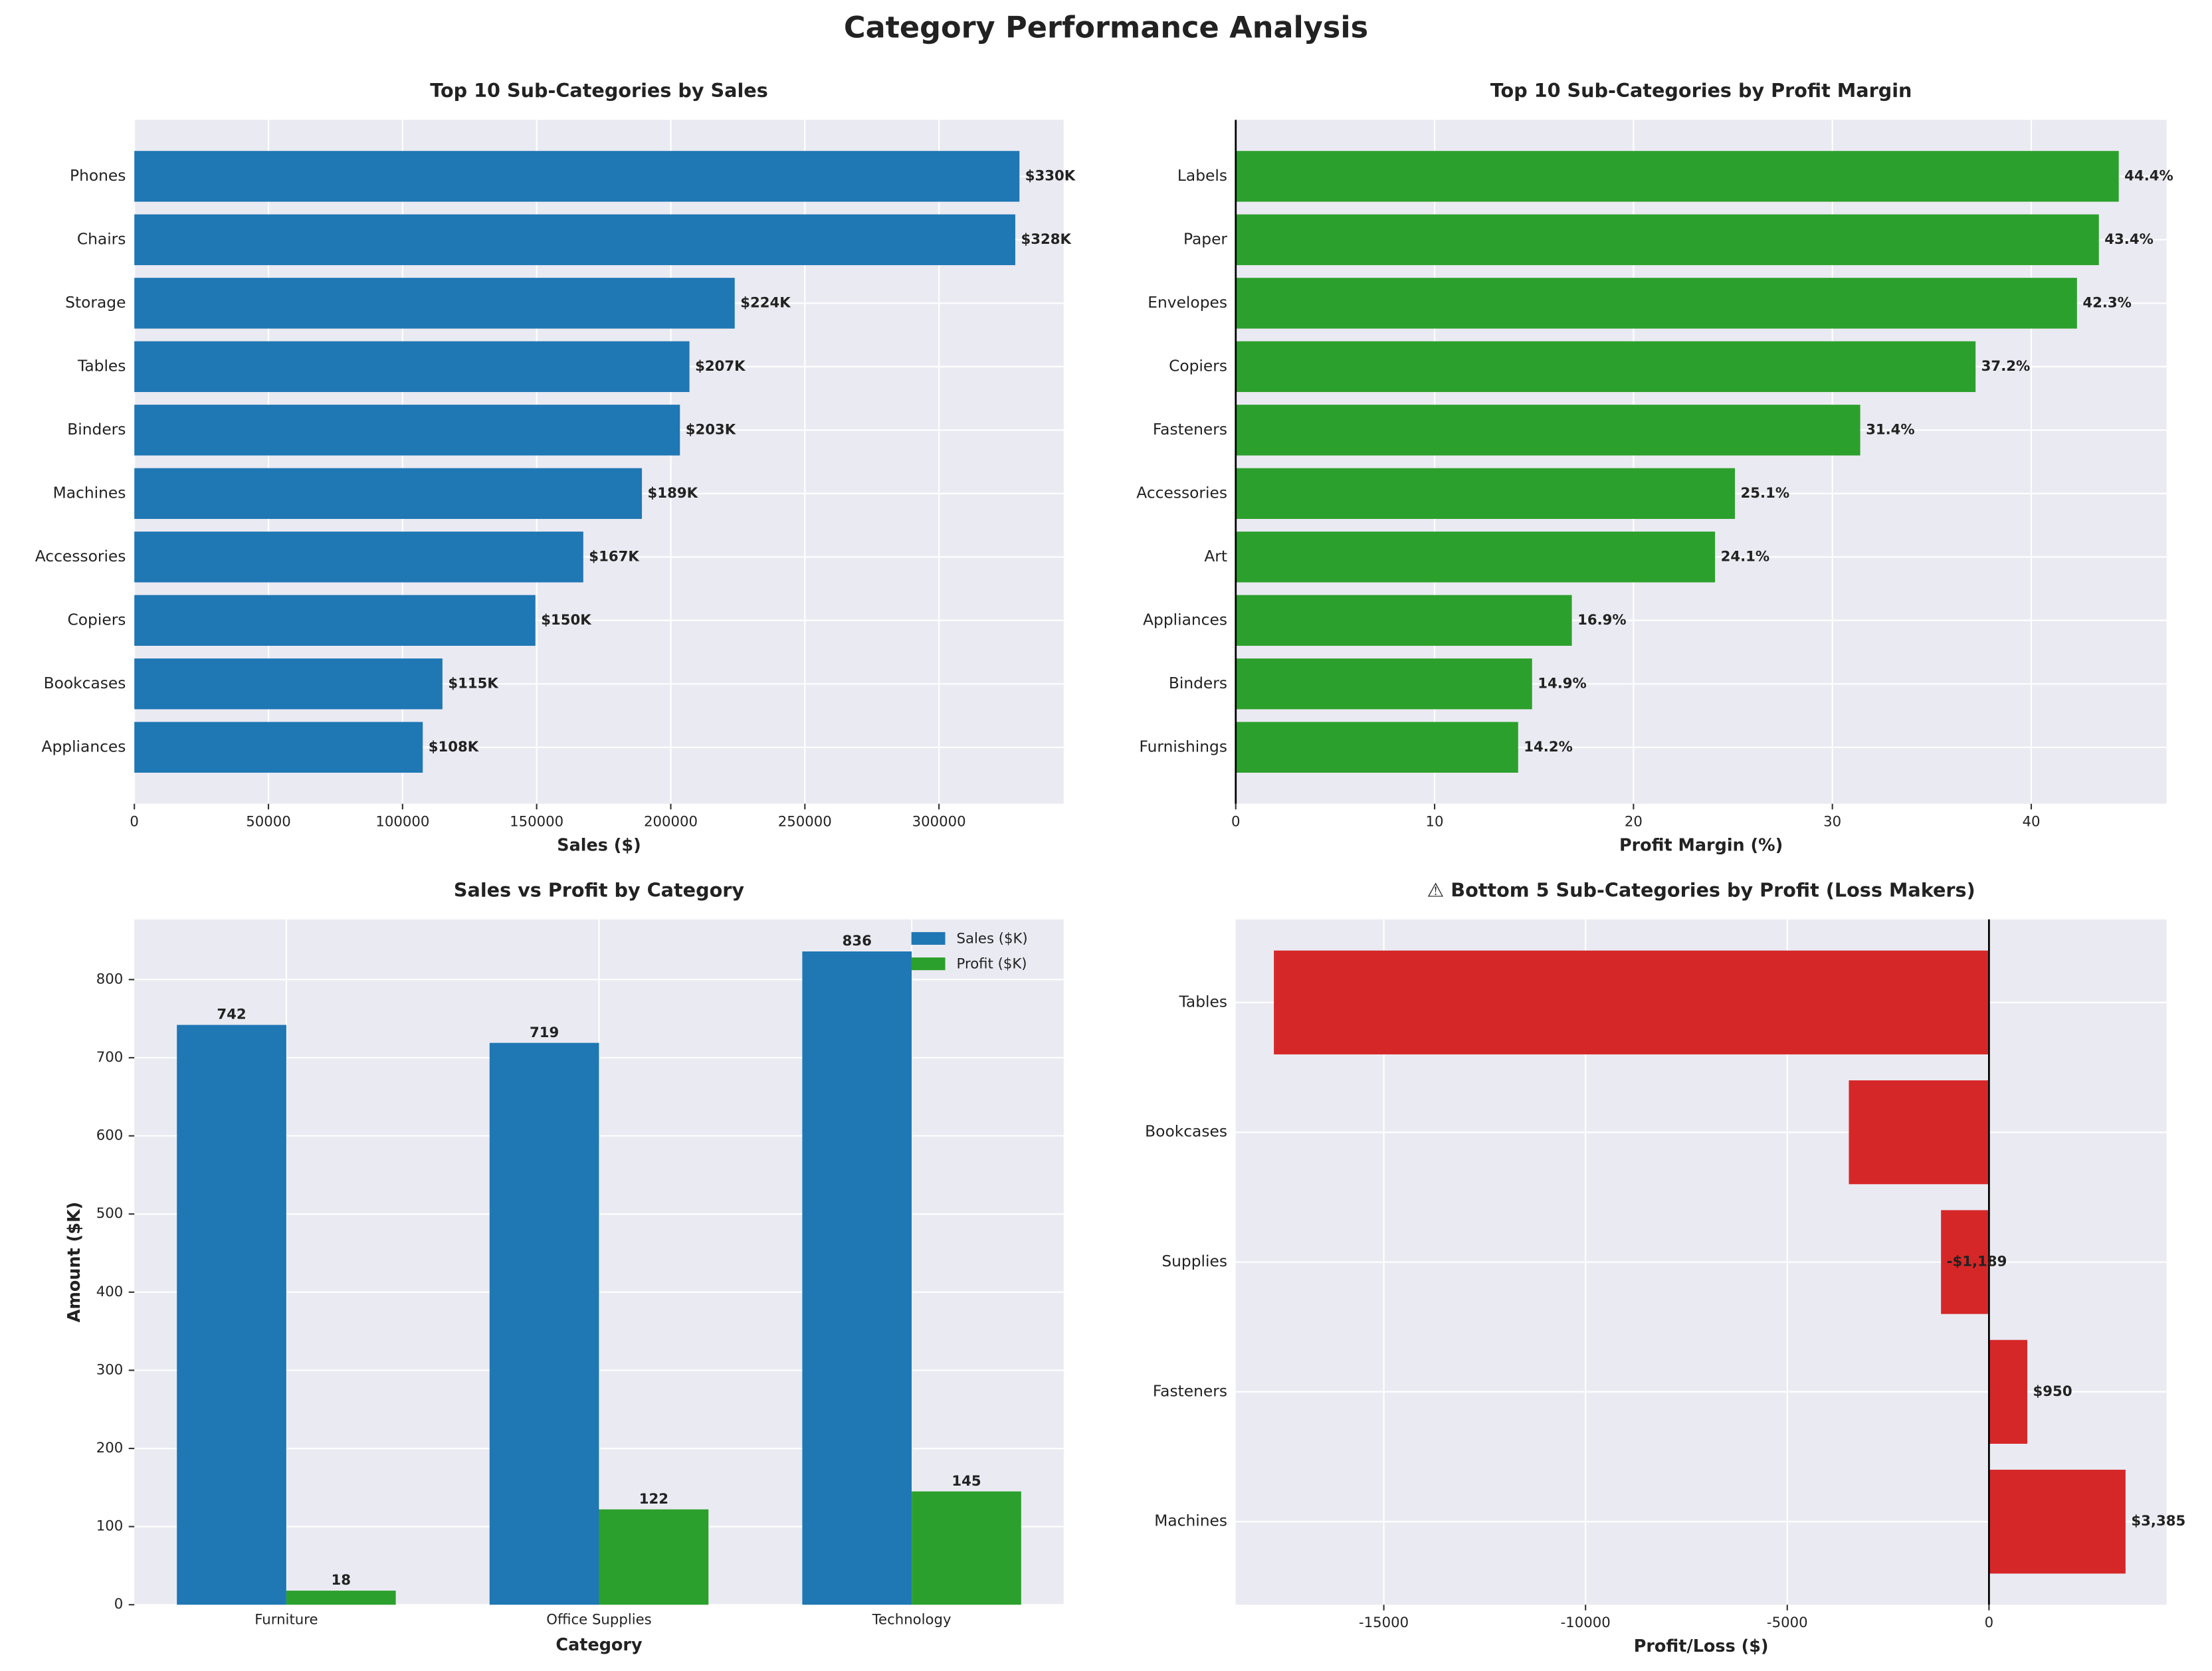 The width and height of the screenshot is (2212, 1671). I want to click on x-axis-label: Profit Margin (%), so click(1701, 845).